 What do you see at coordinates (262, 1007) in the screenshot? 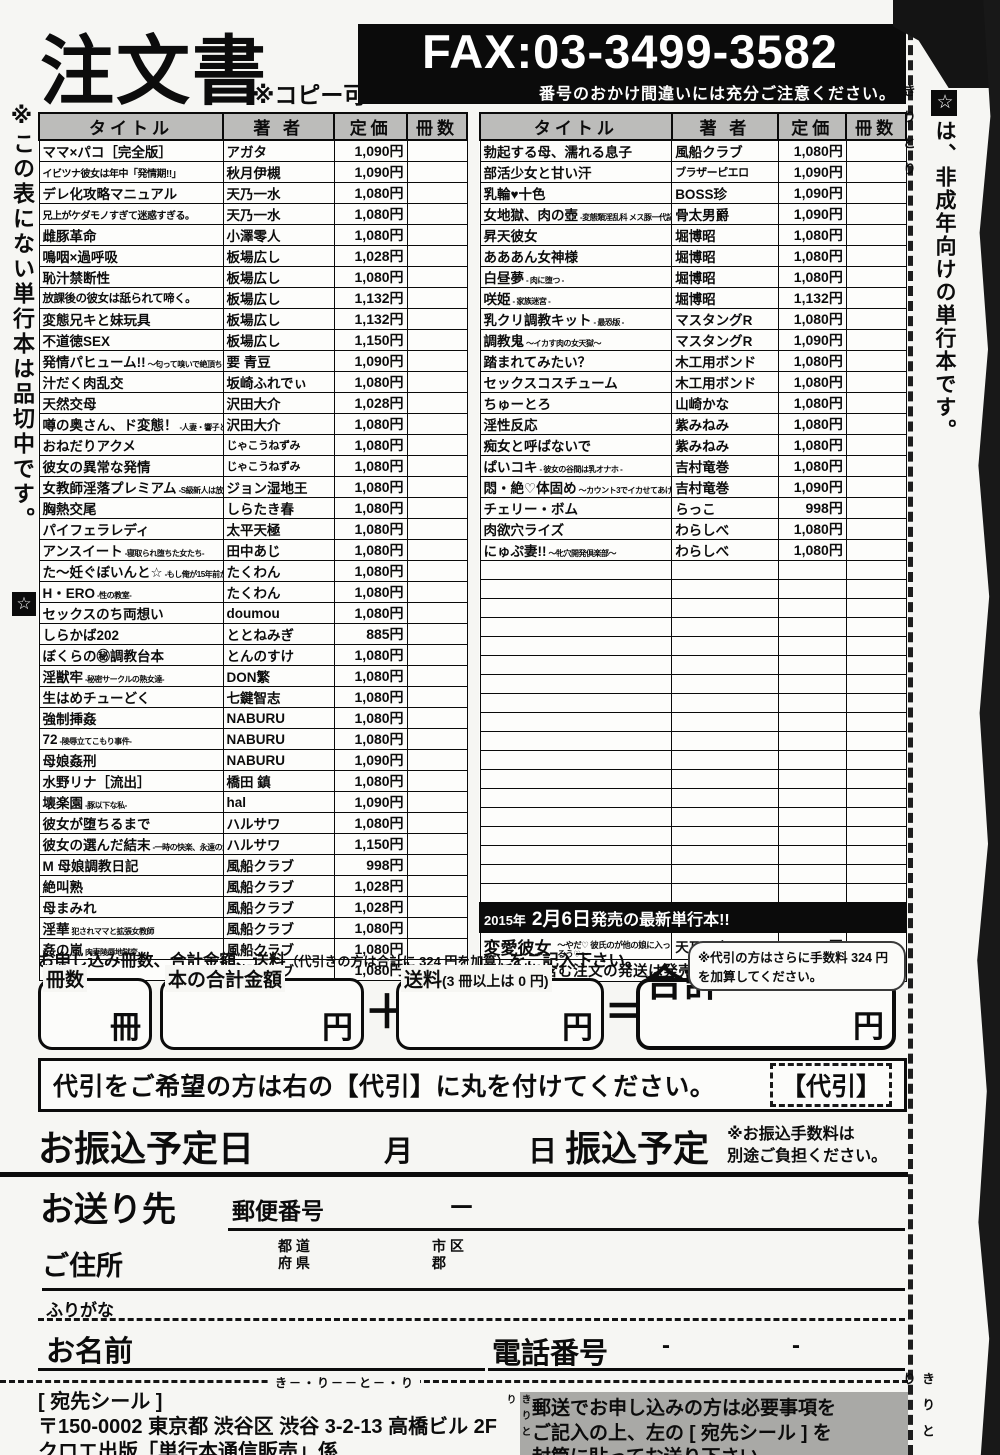
I see `book-subtotal-field: 本の合計金額 円` at bounding box center [262, 1007].